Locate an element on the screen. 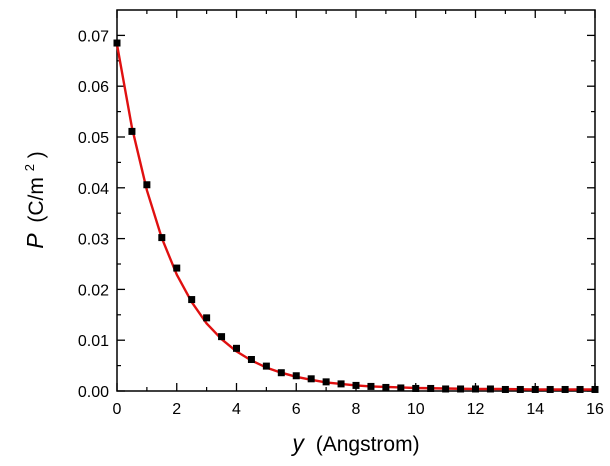 The height and width of the screenshot is (466, 610). y-tick-label: 0.01 is located at coordinates (93, 341).